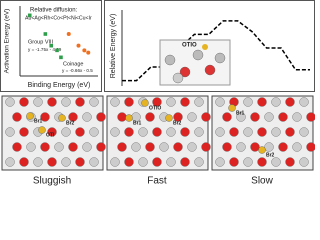 The image size is (320, 240). Describe the element at coordinates (59, 85) in the screenshot. I see `x-axis-label: Binding Energy (eV)` at that location.